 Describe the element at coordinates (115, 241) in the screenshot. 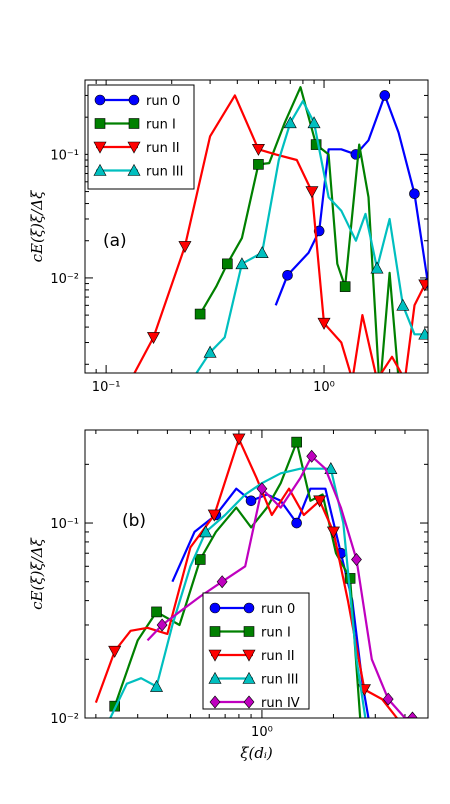

I see `panel-label: (a)` at that location.